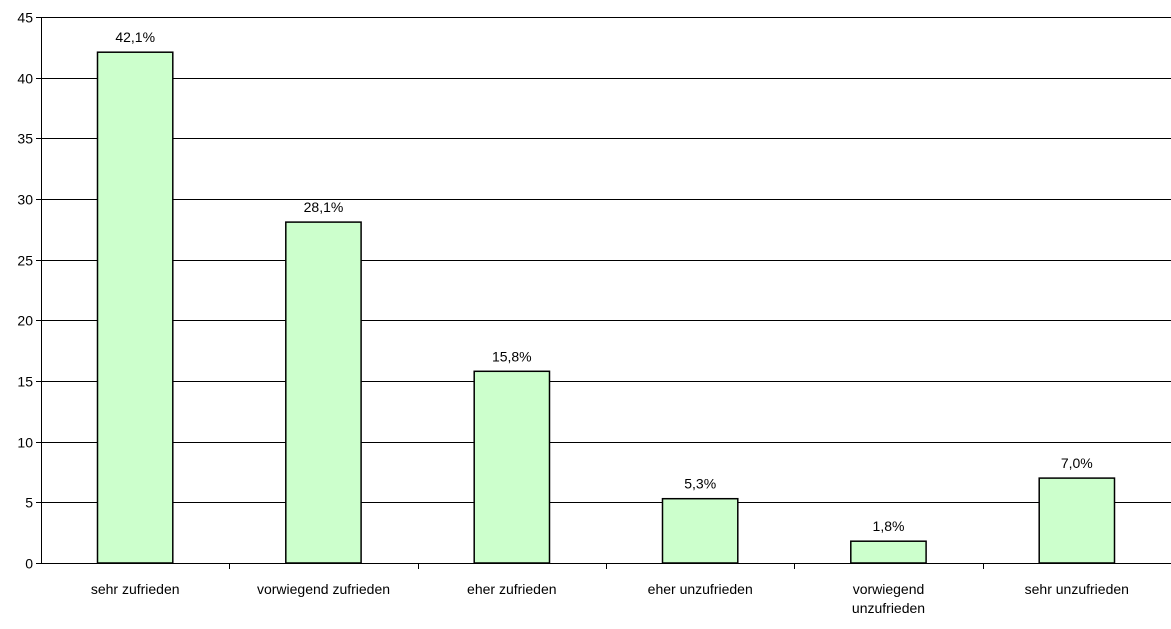 The height and width of the screenshot is (629, 1171). What do you see at coordinates (29, 564) in the screenshot?
I see `y-tick-label: 0` at bounding box center [29, 564].